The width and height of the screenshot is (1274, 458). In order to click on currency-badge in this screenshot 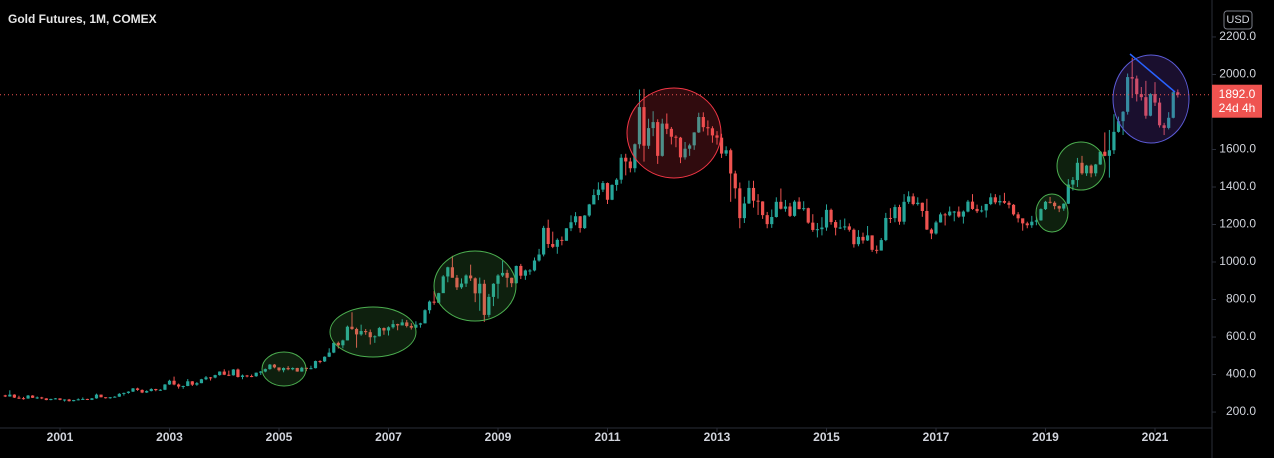, I will do `click(1238, 20)`.